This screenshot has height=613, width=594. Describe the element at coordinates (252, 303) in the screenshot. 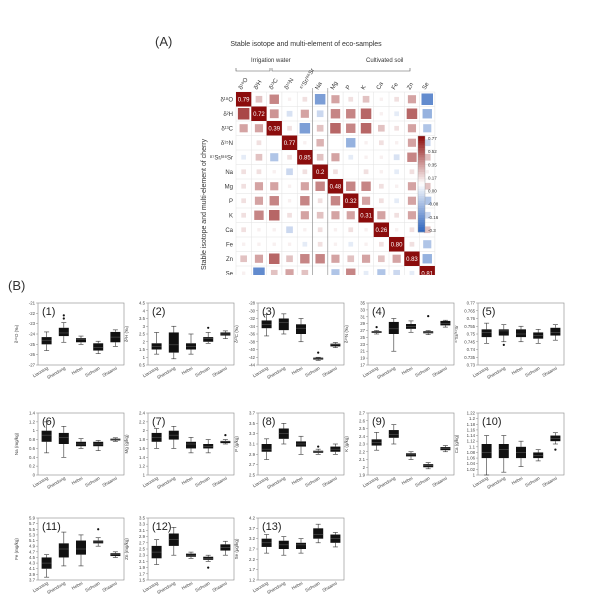

I see `boxplot-ytick-label: -28` at that location.